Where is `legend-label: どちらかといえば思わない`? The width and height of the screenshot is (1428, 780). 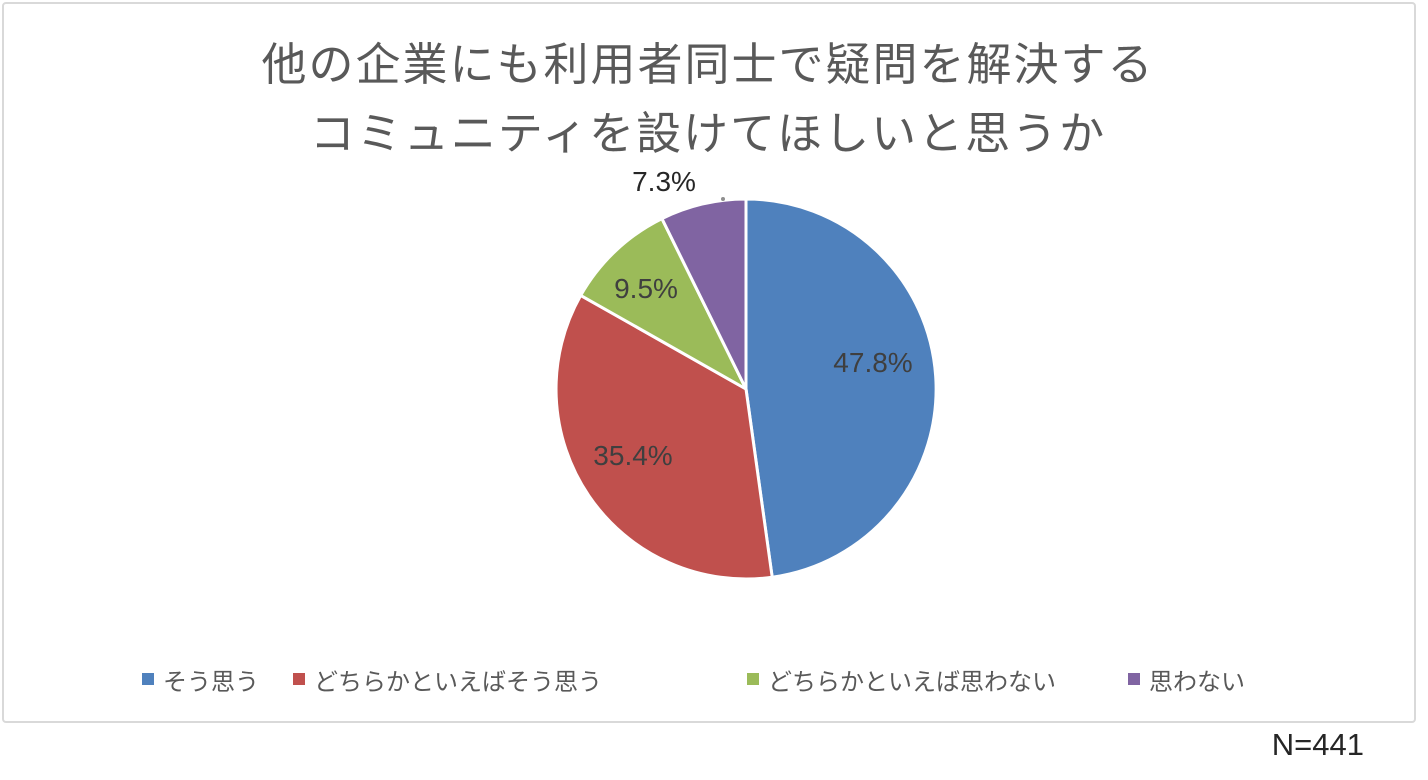 legend-label: どちらかといえば思わない is located at coordinates (912, 682).